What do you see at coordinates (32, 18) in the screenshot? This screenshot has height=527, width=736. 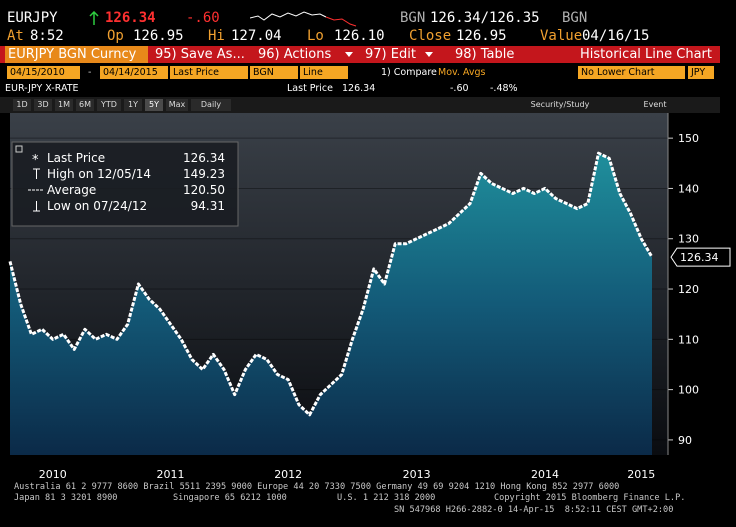 I see `ticker: EURJPY` at bounding box center [32, 18].